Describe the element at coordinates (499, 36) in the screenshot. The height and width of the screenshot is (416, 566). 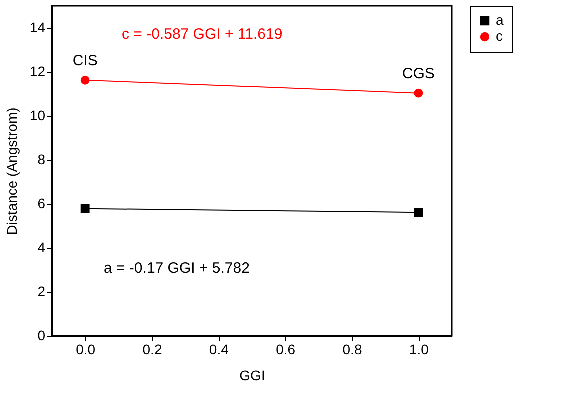
I see `legend-label: c` at that location.